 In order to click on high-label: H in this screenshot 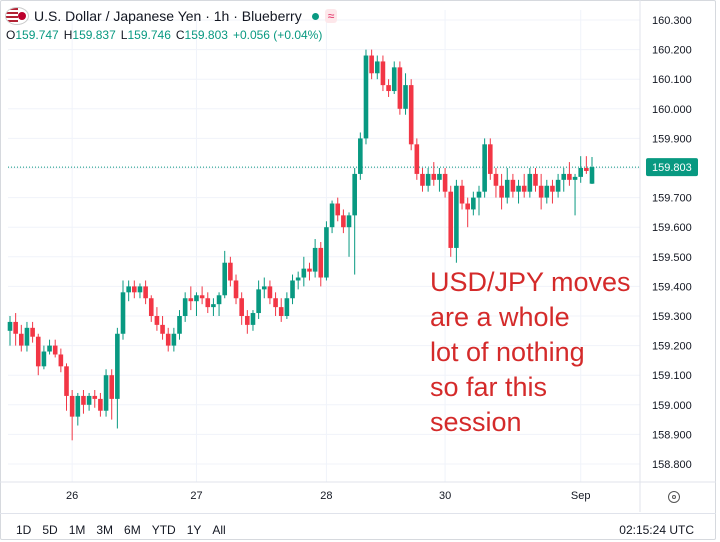, I will do `click(68, 35)`.